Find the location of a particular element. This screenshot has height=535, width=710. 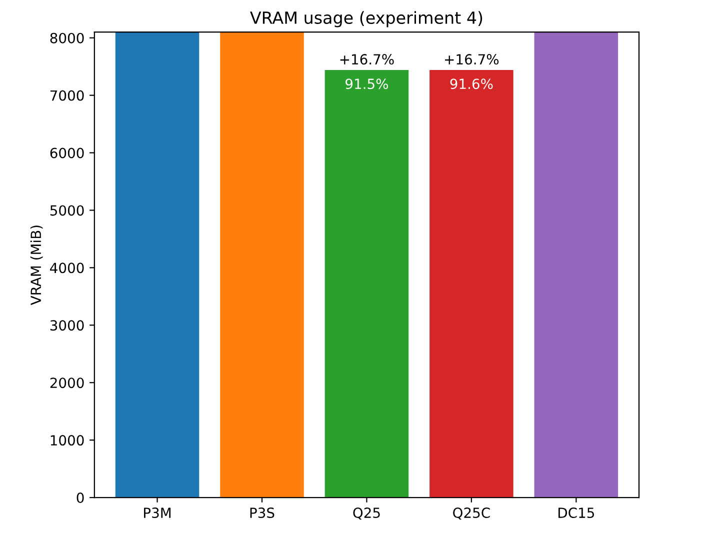

x-tick-label: P3M is located at coordinates (157, 513).